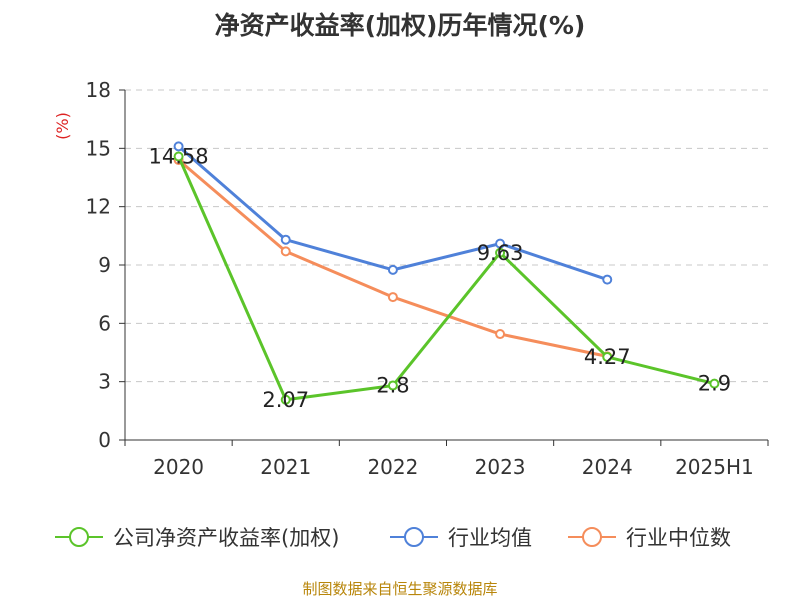  I want to click on x-tick-label: 2022, so click(392, 467).